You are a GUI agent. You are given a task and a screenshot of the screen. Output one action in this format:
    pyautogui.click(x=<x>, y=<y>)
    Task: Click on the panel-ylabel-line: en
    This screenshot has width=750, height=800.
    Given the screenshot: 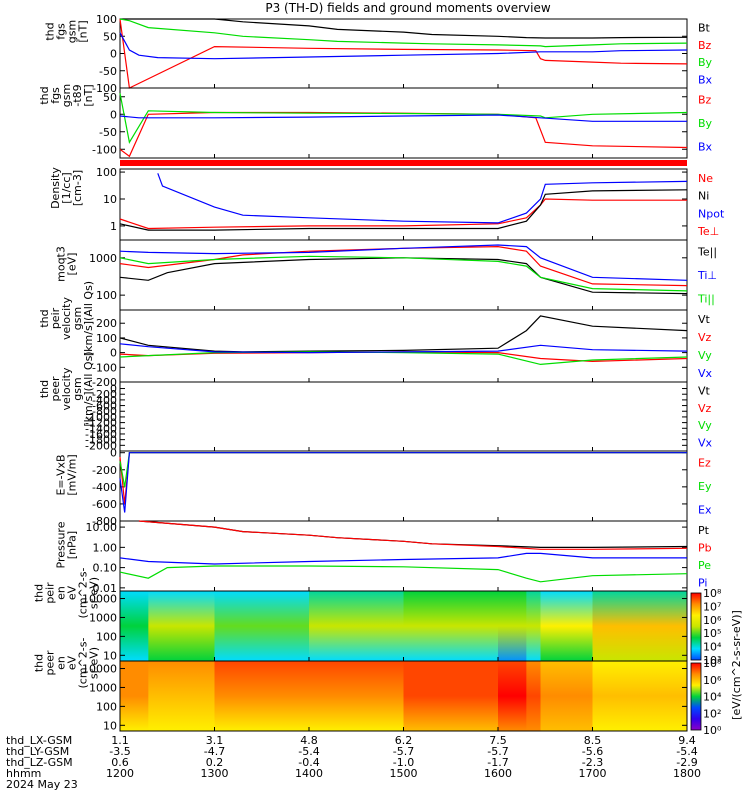 What is the action you would take?
    pyautogui.click(x=61, y=663)
    